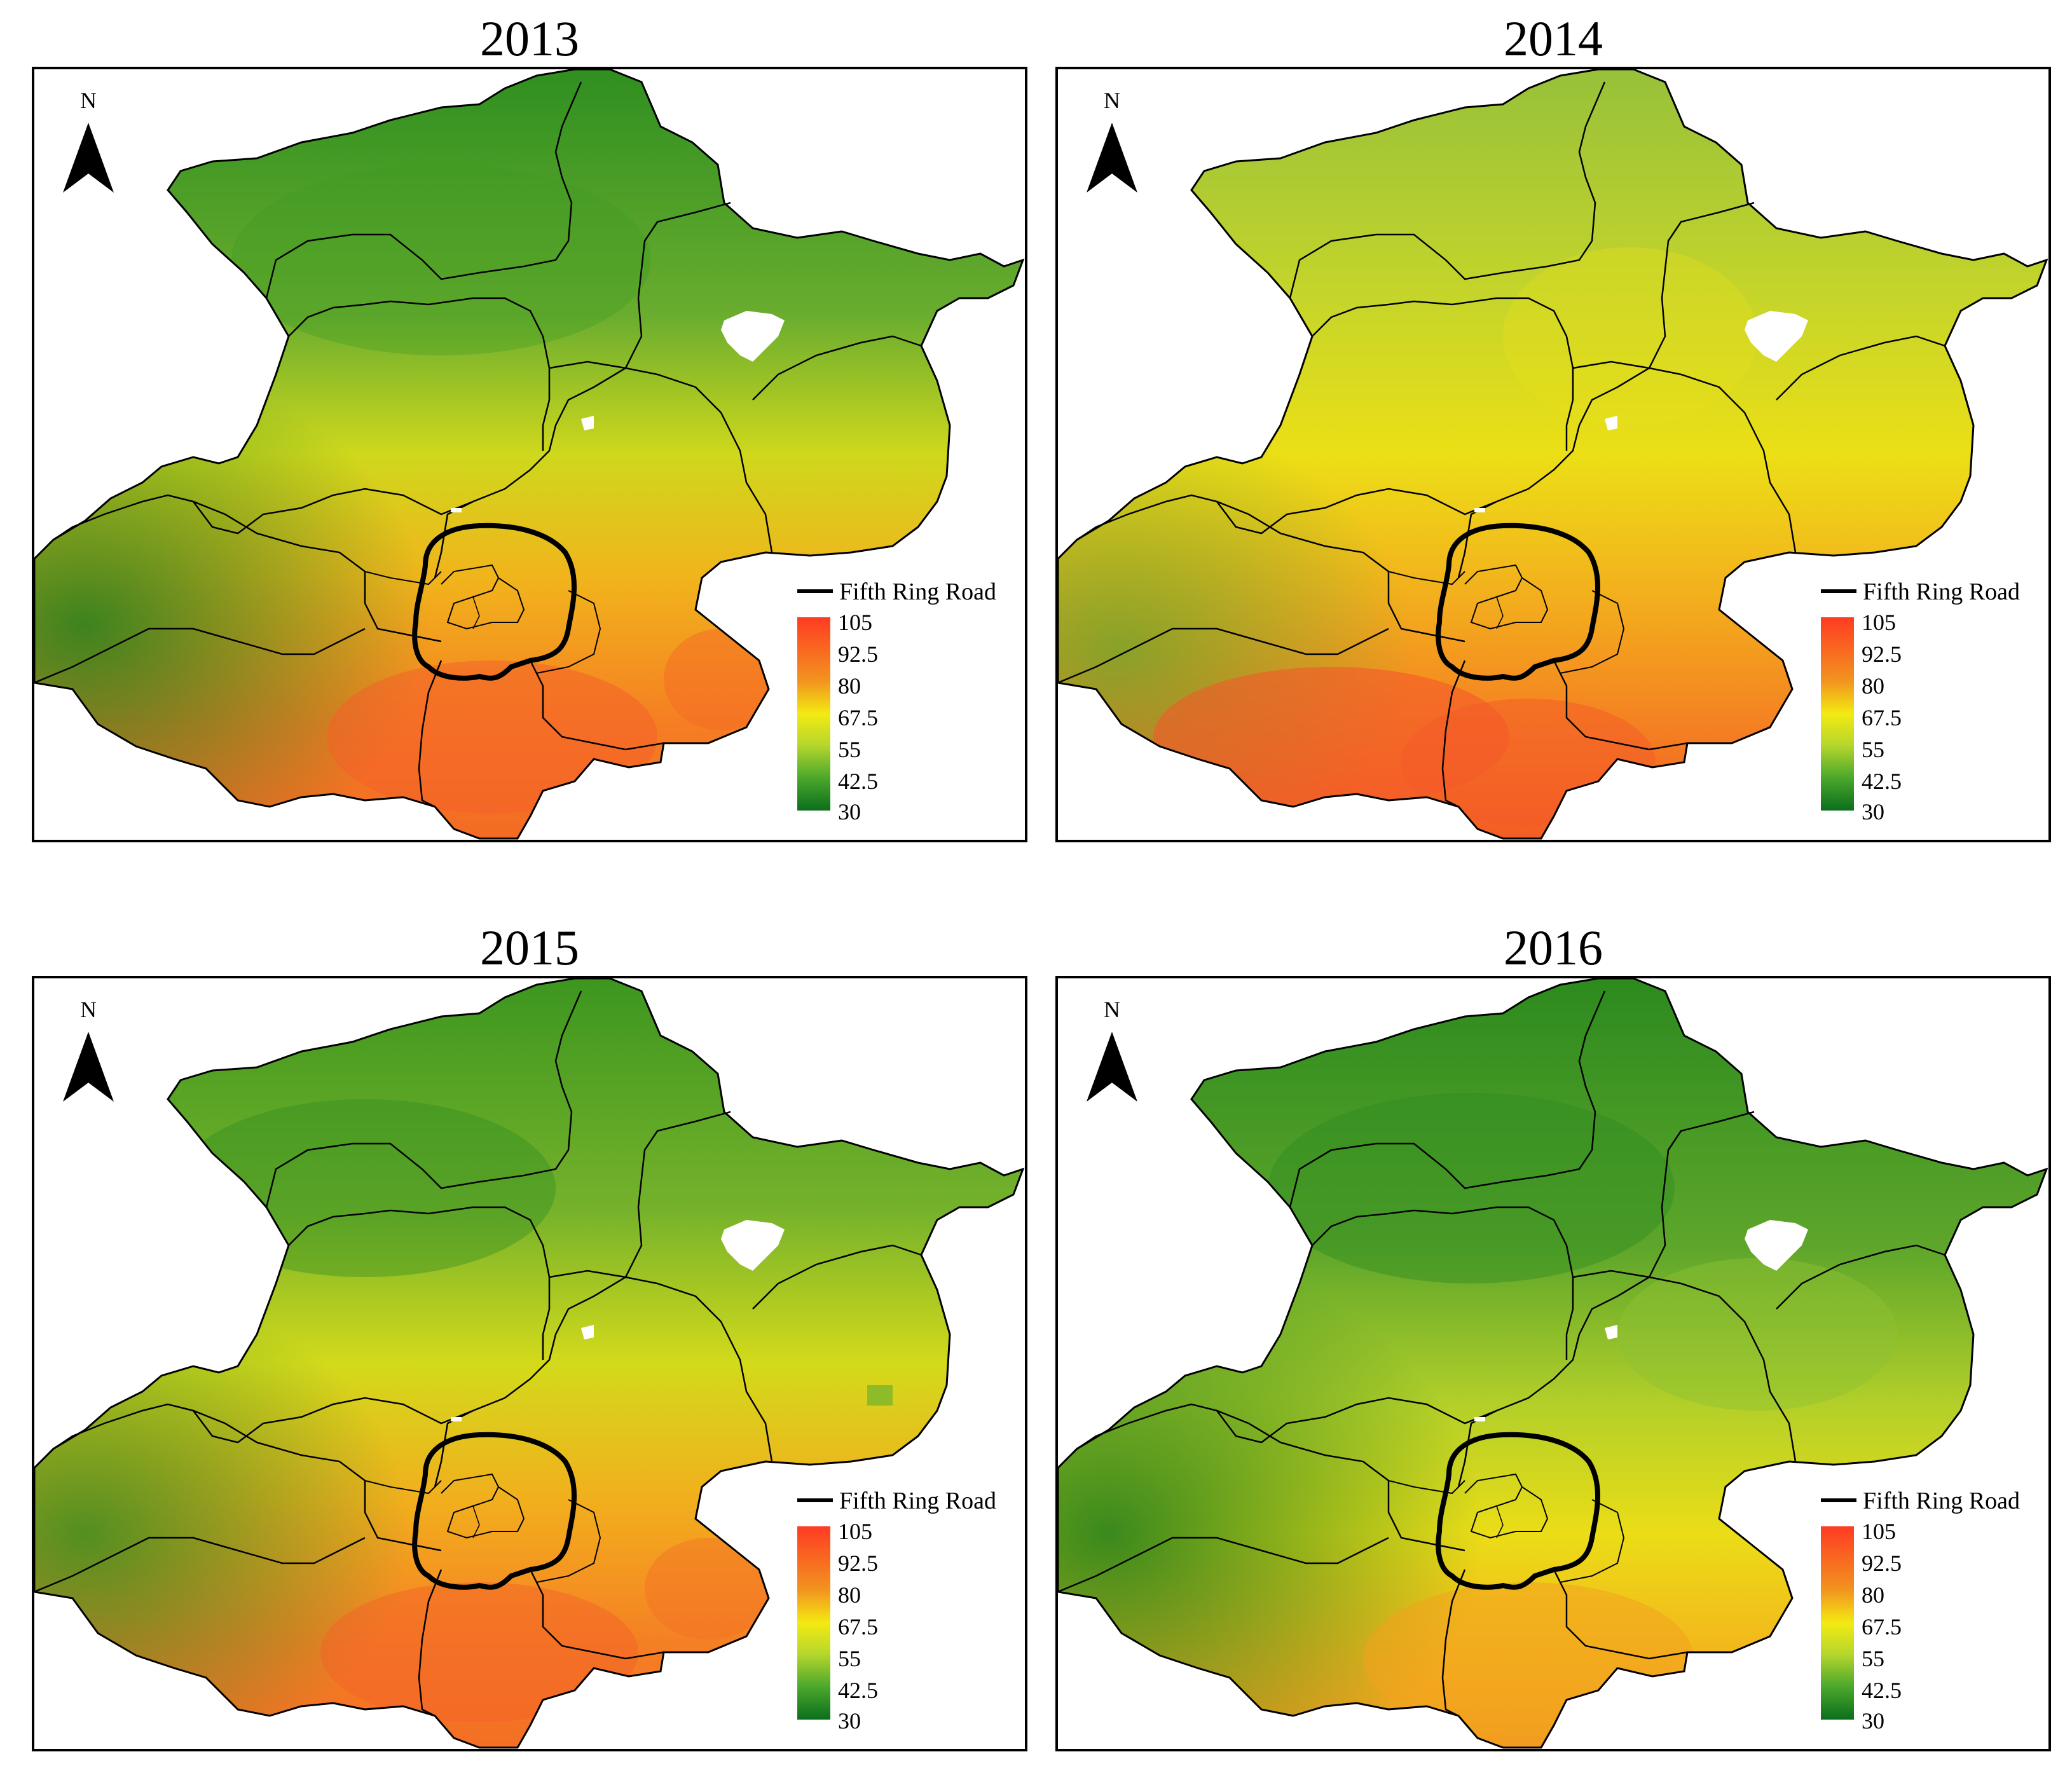  What do you see at coordinates (529, 38) in the screenshot?
I see `panel-title-2013: 2013` at bounding box center [529, 38].